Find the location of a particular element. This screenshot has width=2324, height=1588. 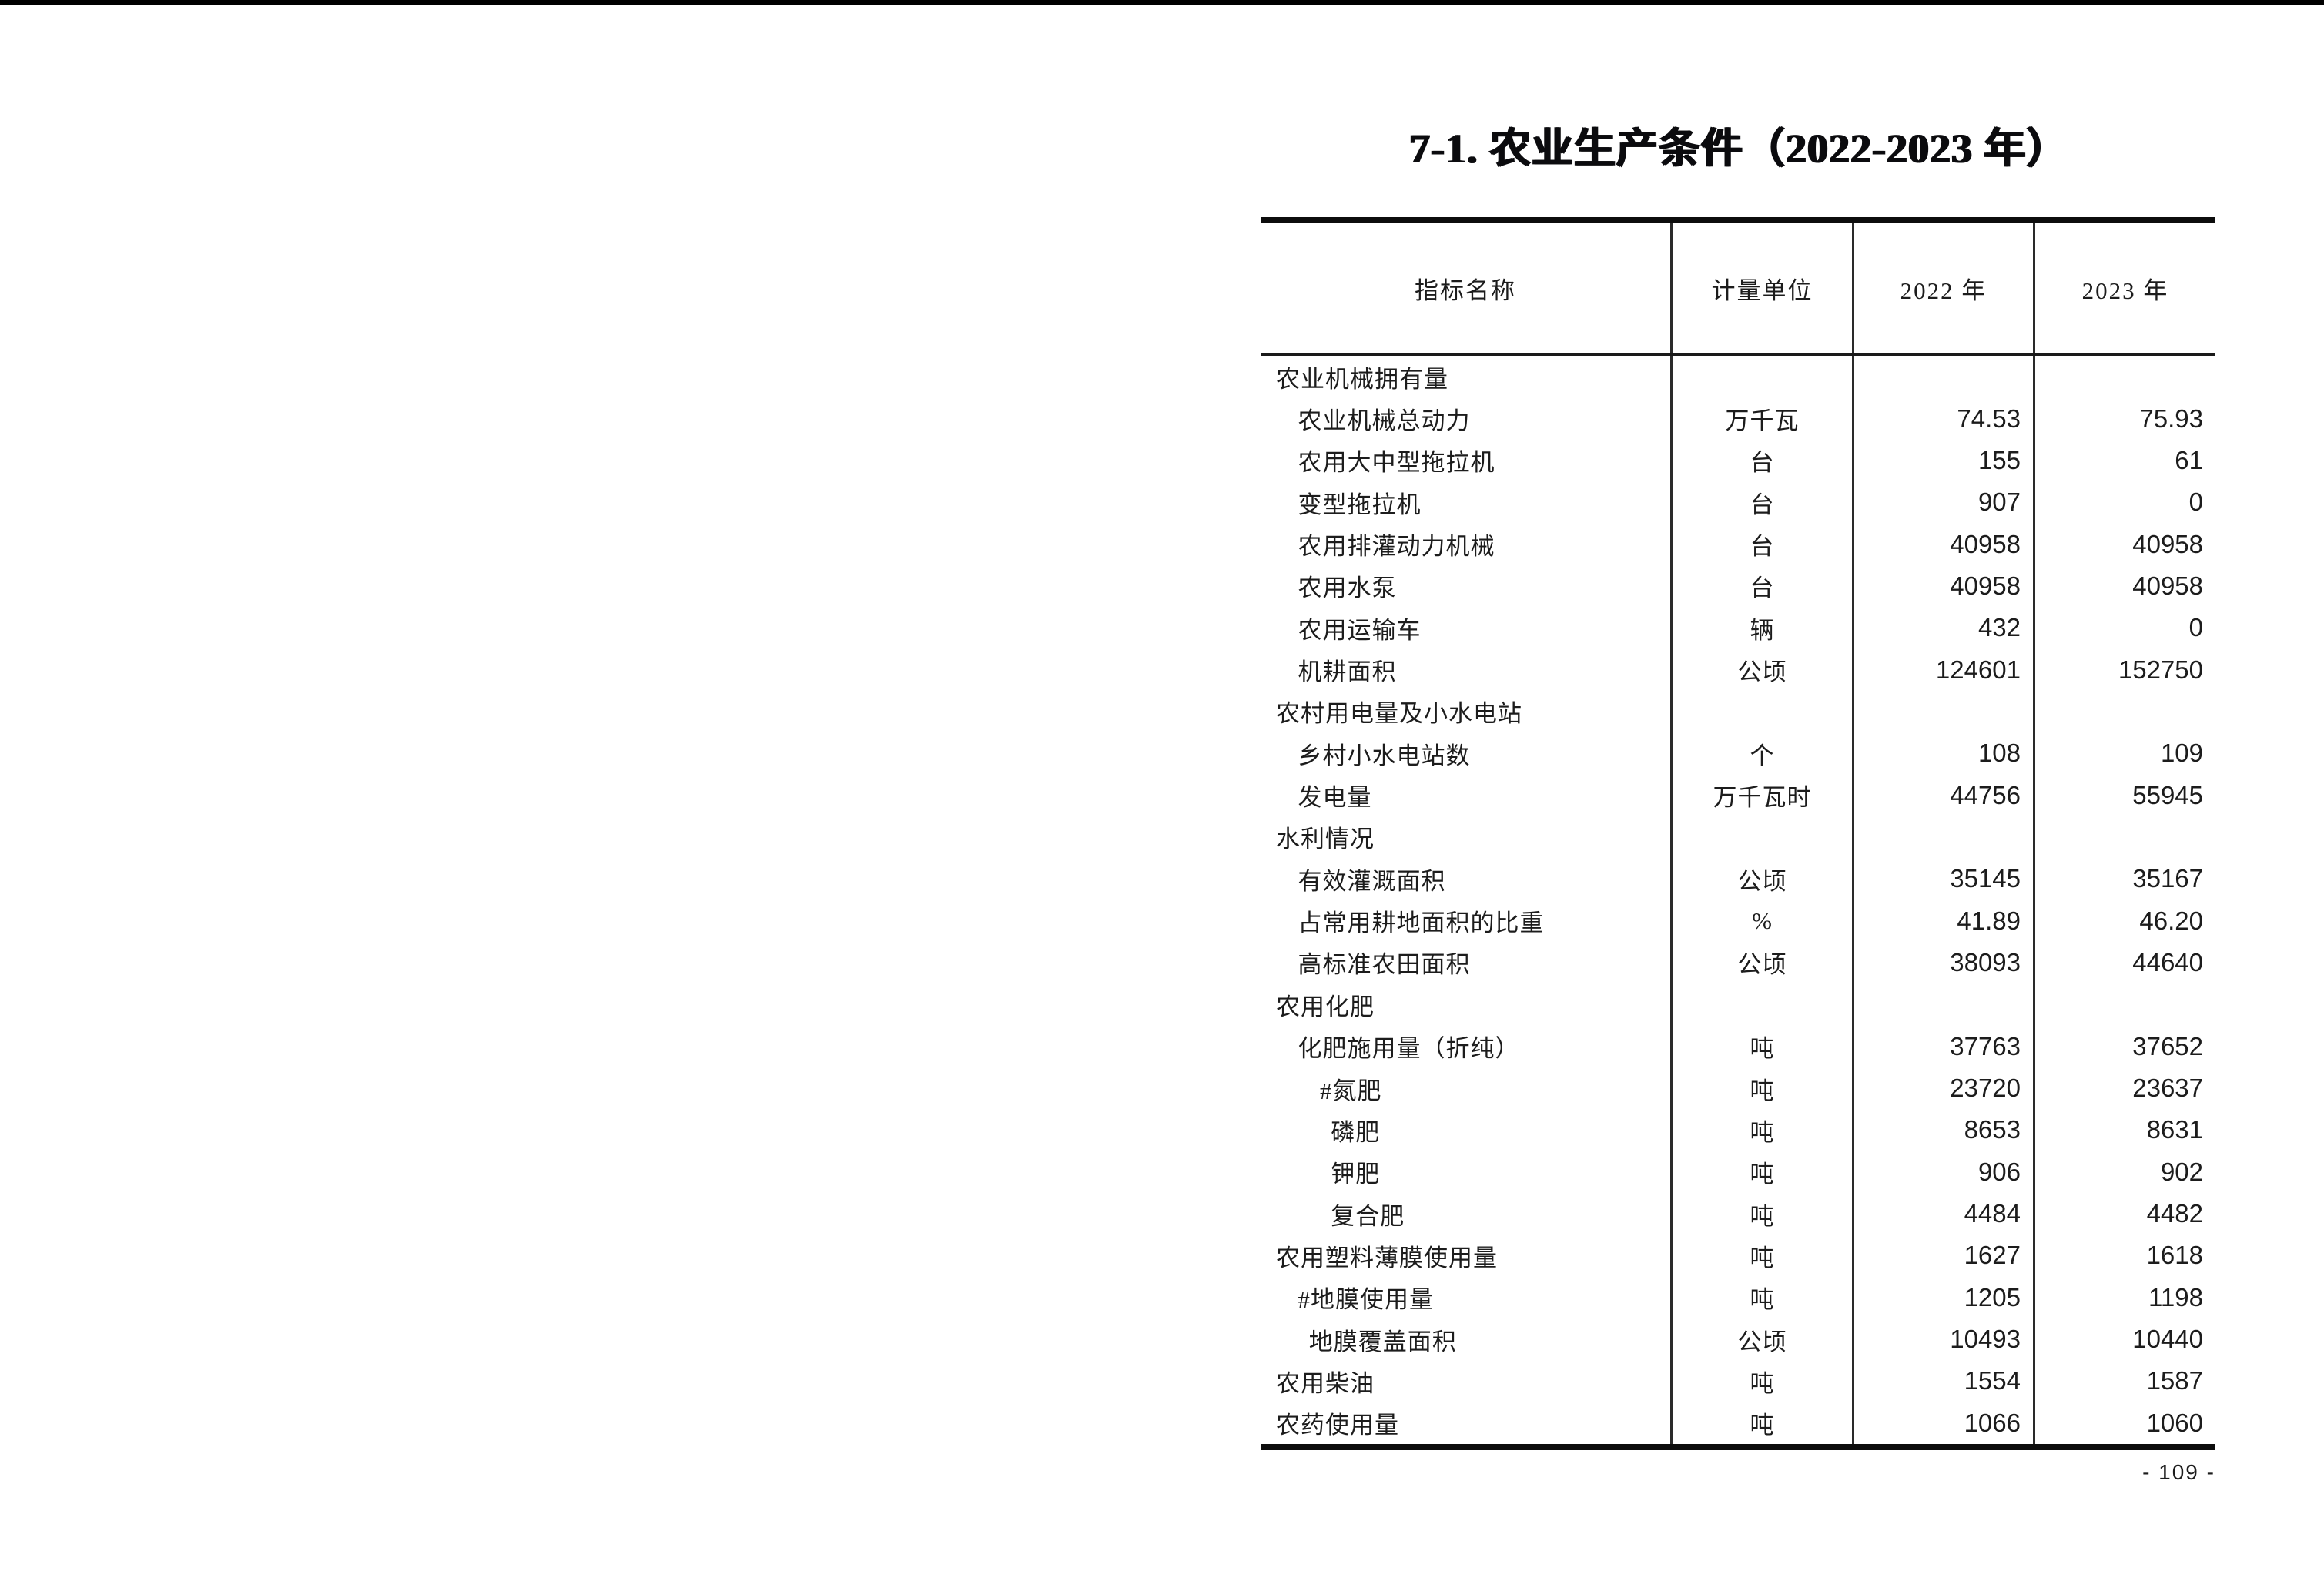

row-value-2022: 8653 is located at coordinates (1944, 1130).